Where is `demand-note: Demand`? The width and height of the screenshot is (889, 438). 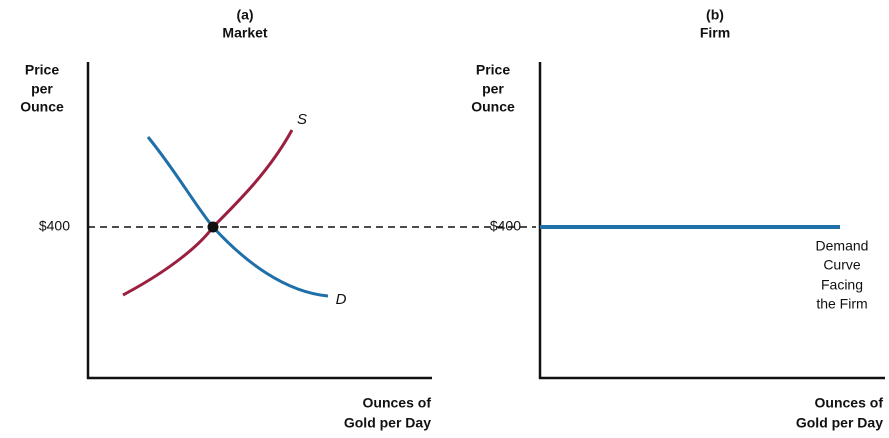
demand-note: Demand is located at coordinates (842, 246).